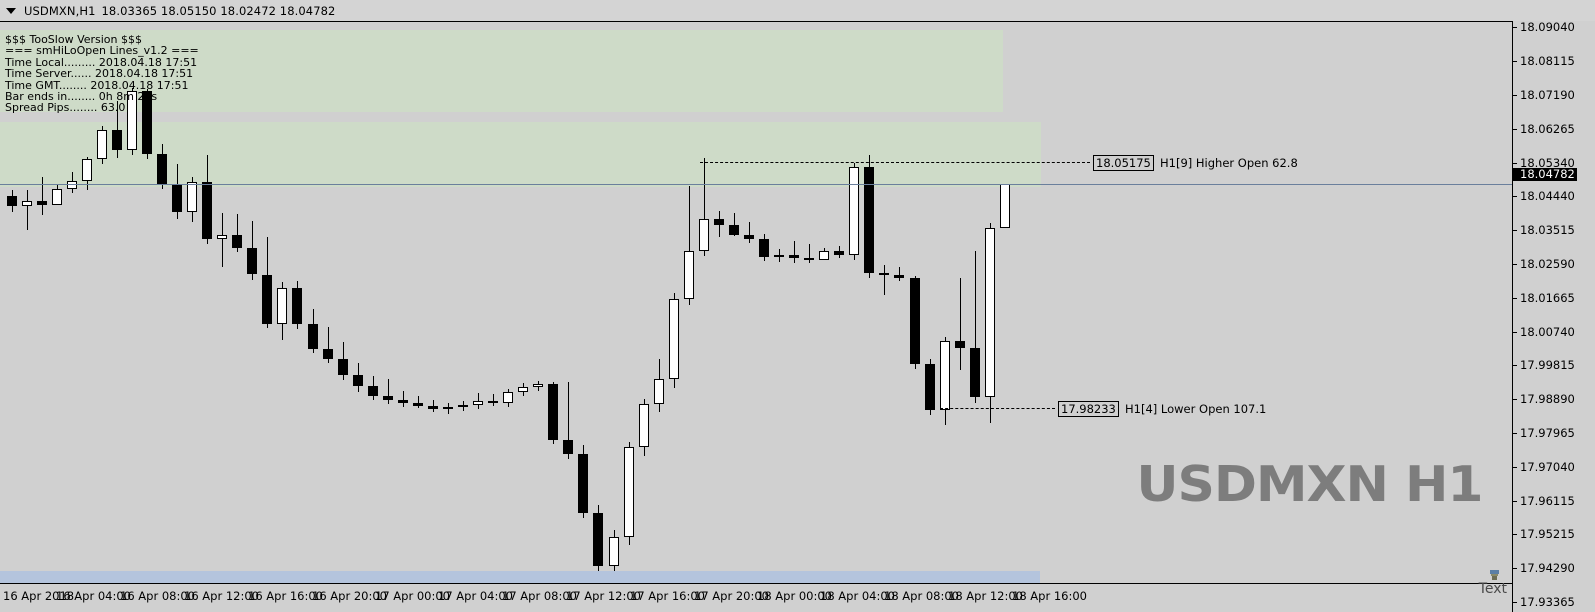  I want to click on price-tick-label: 18.08115, so click(1547, 61).